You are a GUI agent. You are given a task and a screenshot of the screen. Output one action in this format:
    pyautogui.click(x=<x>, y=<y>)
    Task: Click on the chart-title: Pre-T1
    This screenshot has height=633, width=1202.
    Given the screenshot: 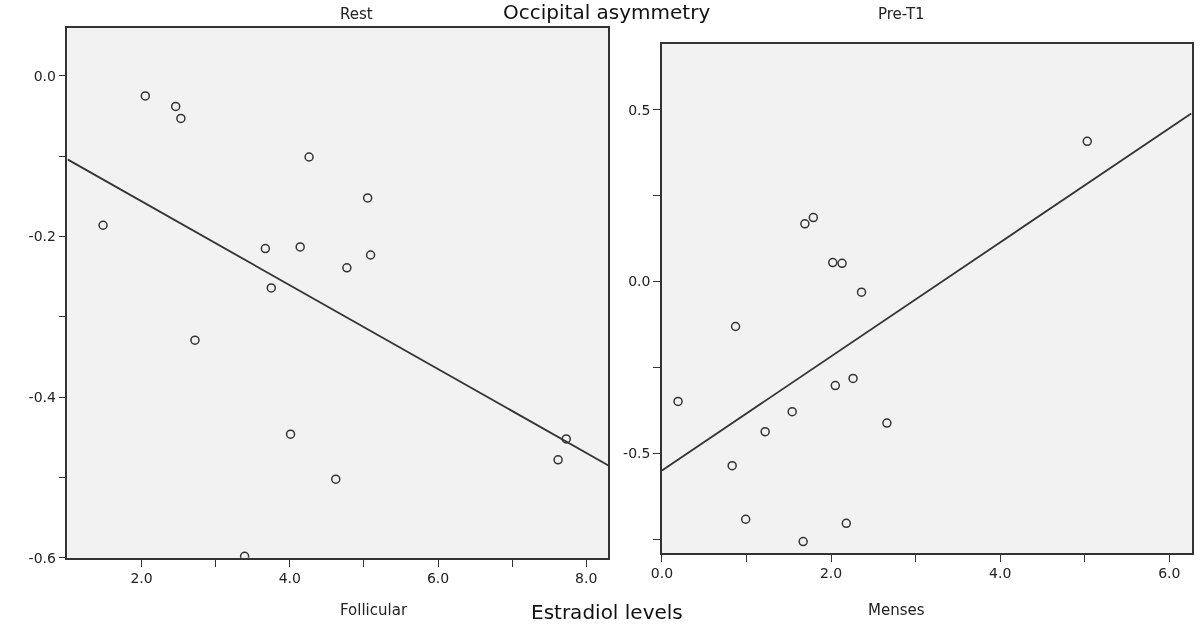 What is the action you would take?
    pyautogui.click(x=901, y=14)
    